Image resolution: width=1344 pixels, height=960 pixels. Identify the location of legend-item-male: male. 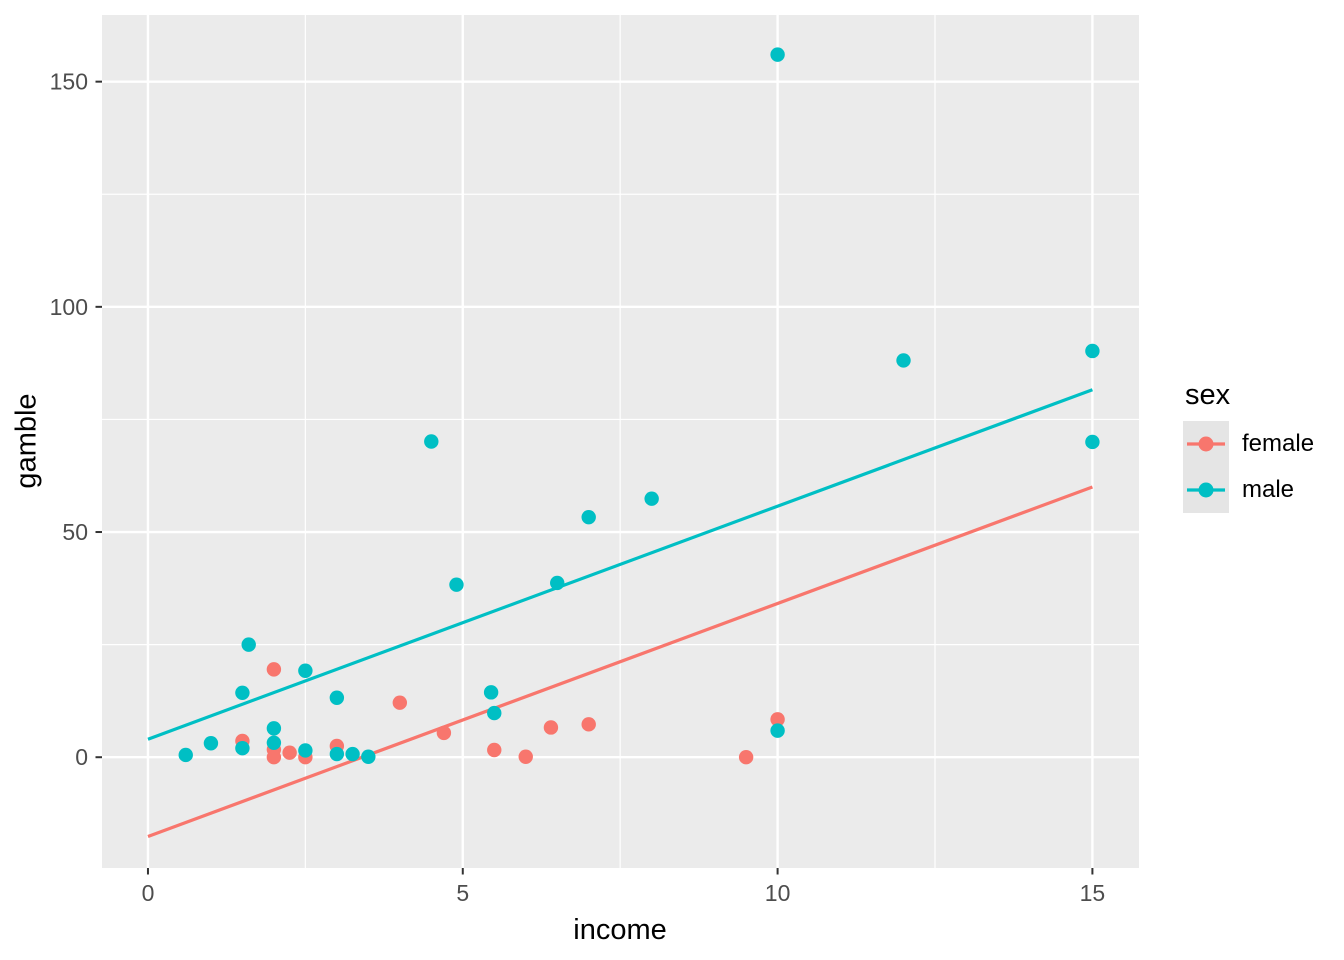
(1248, 490).